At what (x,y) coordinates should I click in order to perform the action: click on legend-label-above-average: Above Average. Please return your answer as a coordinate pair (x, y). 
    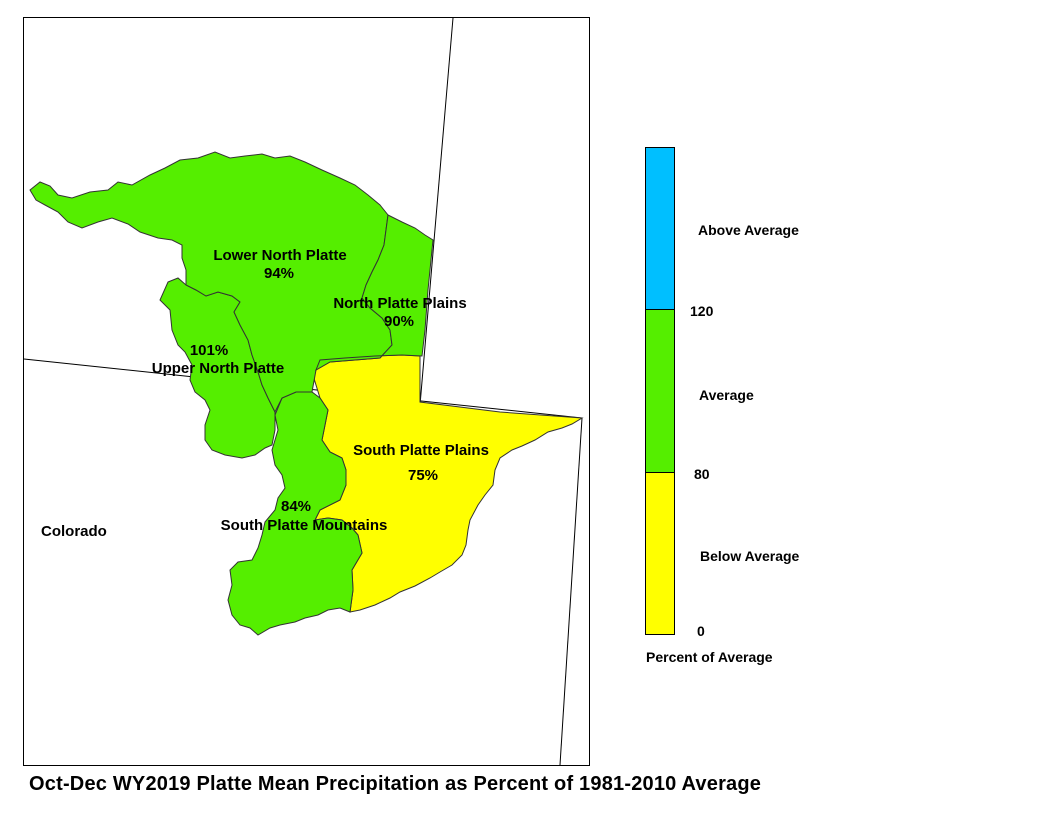
    Looking at the image, I should click on (748, 230).